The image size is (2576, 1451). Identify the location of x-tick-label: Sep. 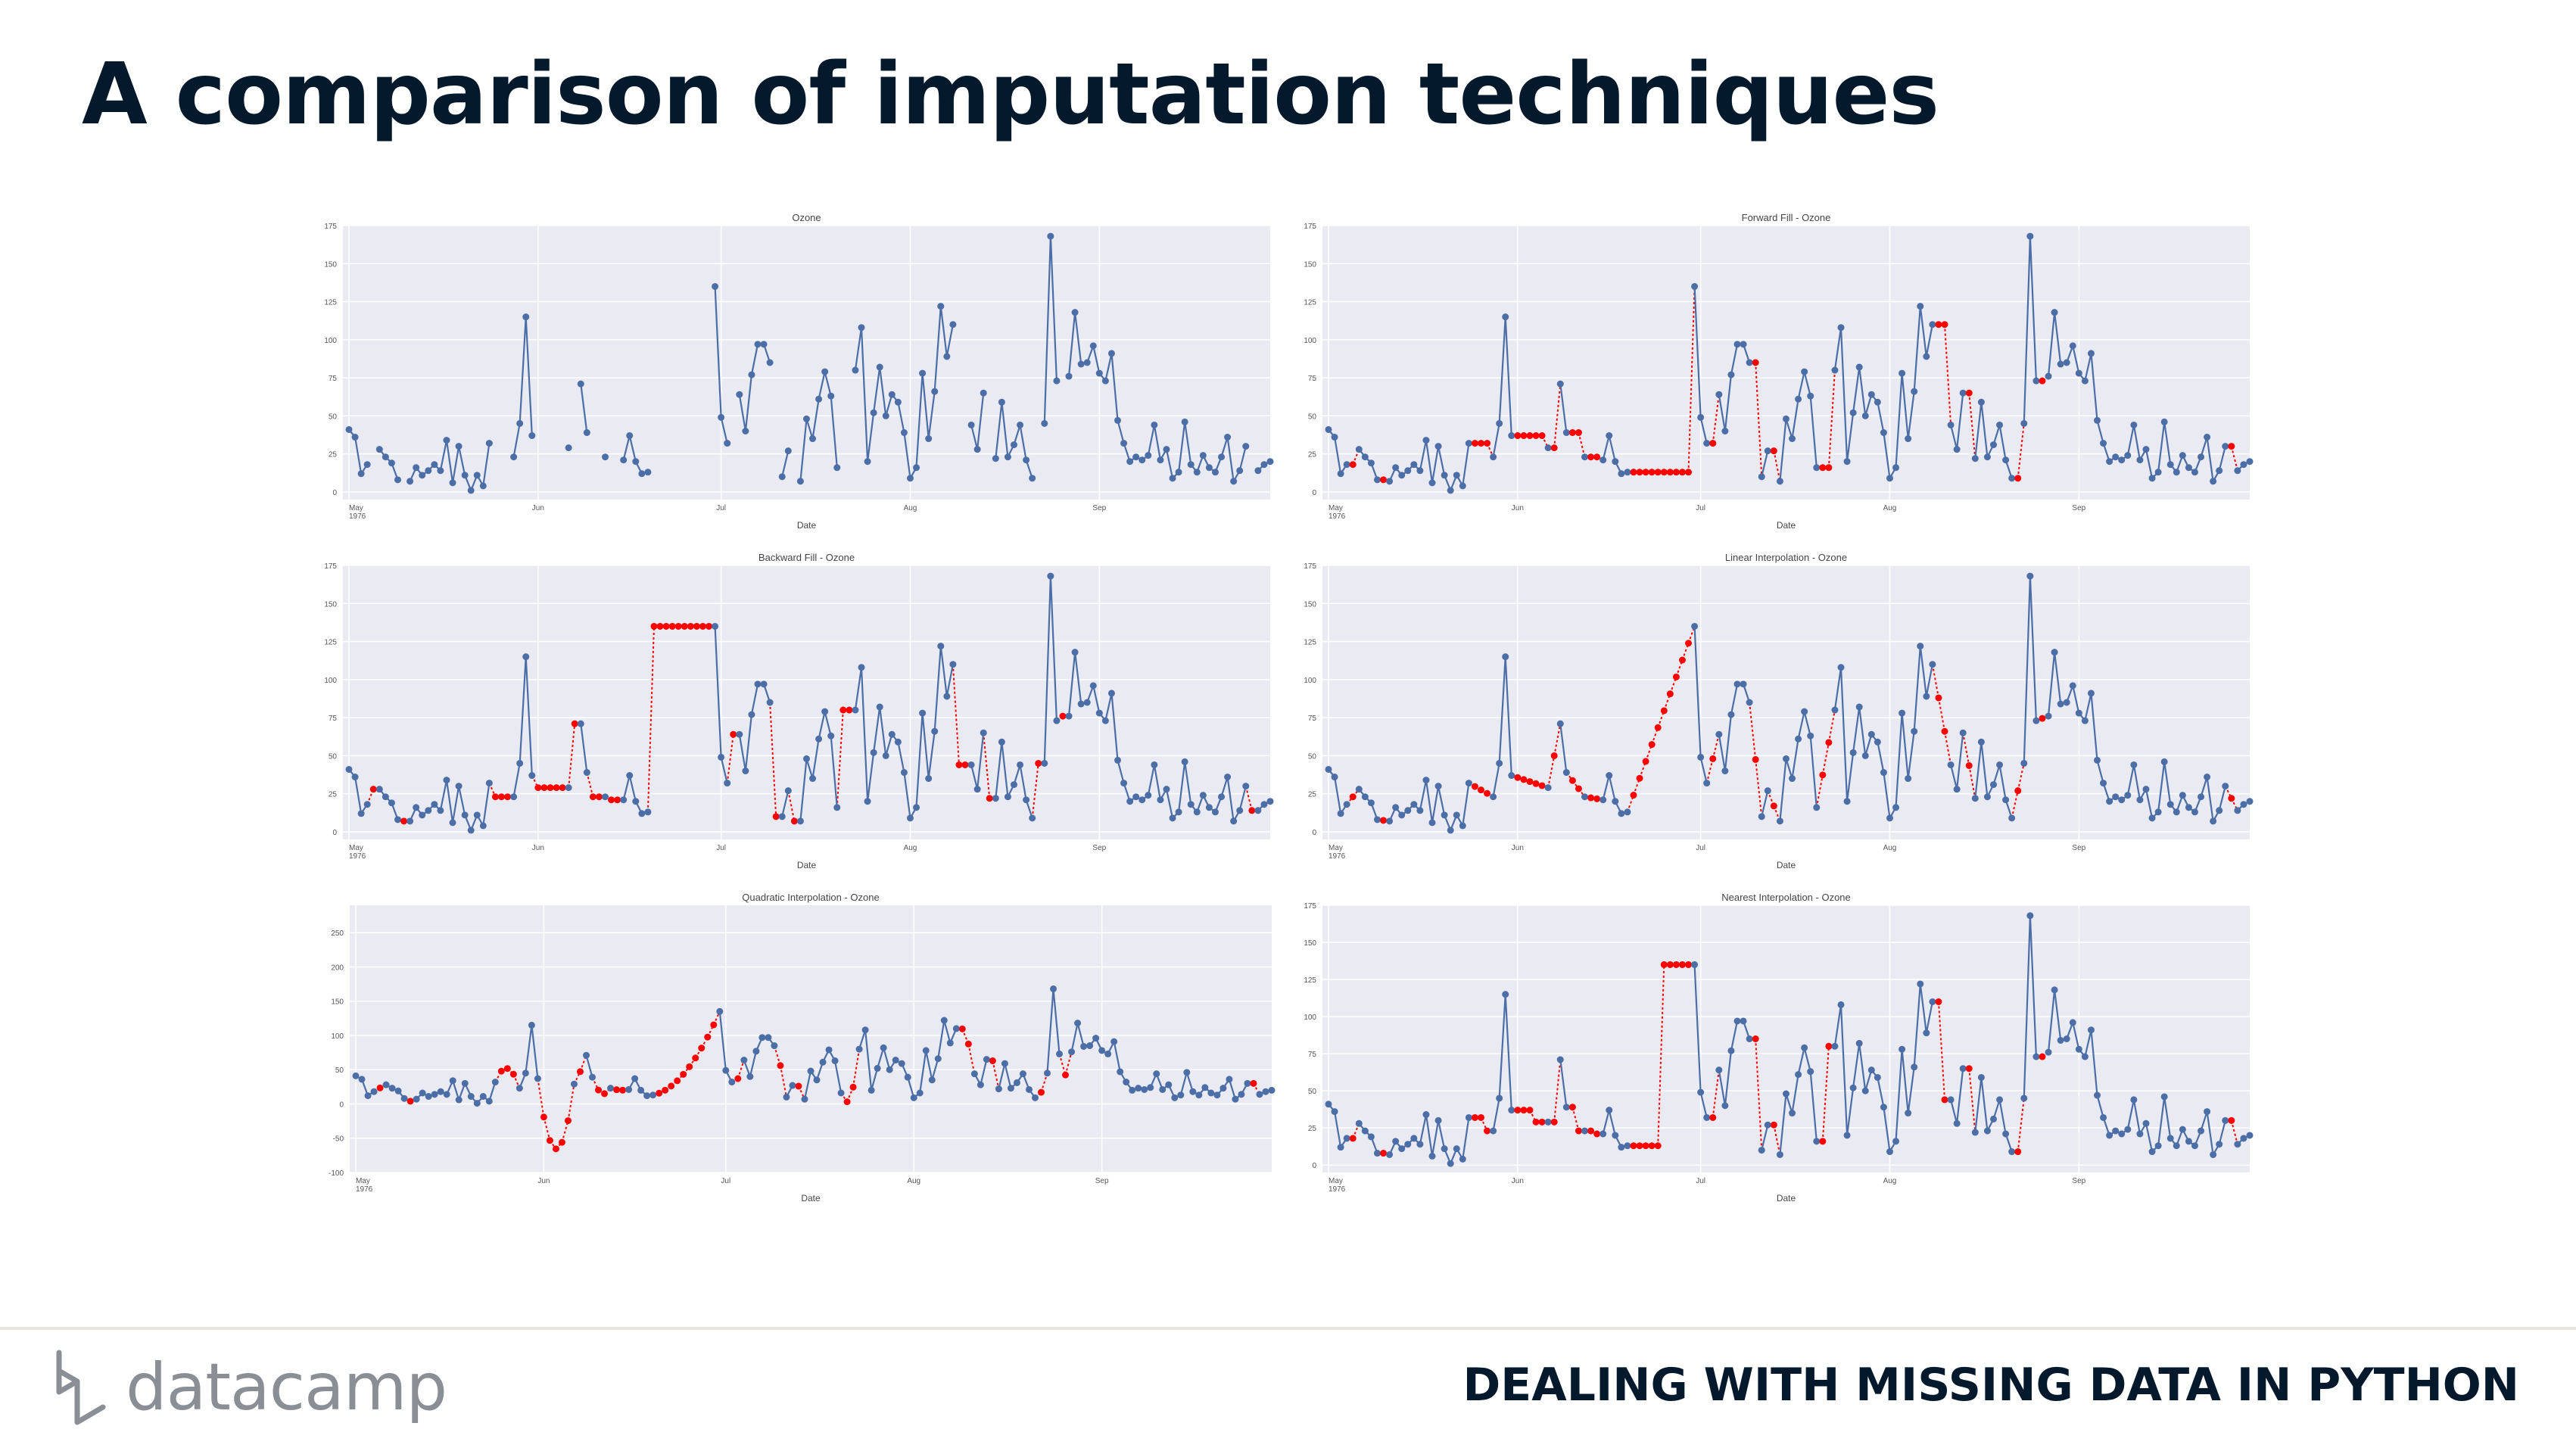
(1099, 508).